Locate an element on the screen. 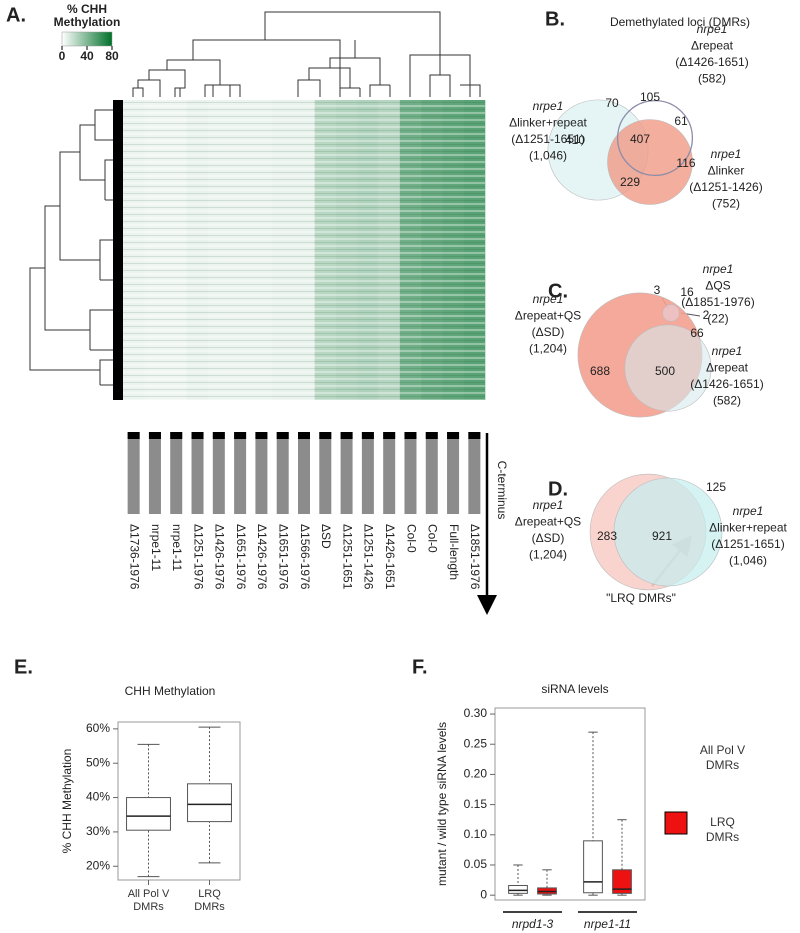  plot-frame is located at coordinates (179, 801).